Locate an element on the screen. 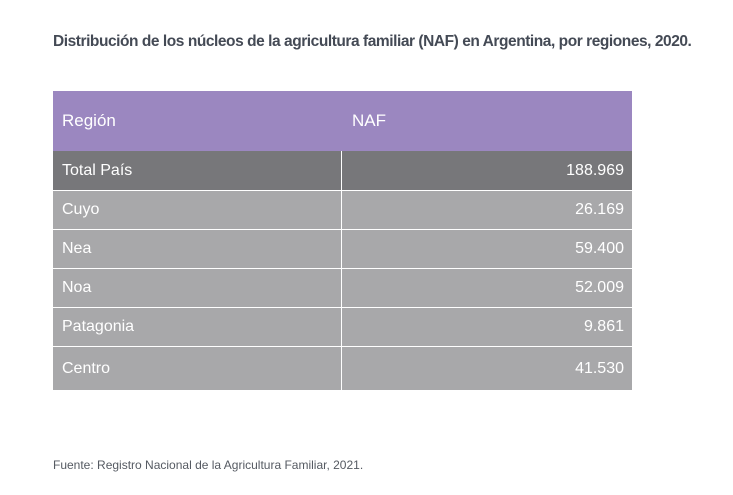 This screenshot has width=733, height=495. naf-cell: 41.530 is located at coordinates (599, 368).